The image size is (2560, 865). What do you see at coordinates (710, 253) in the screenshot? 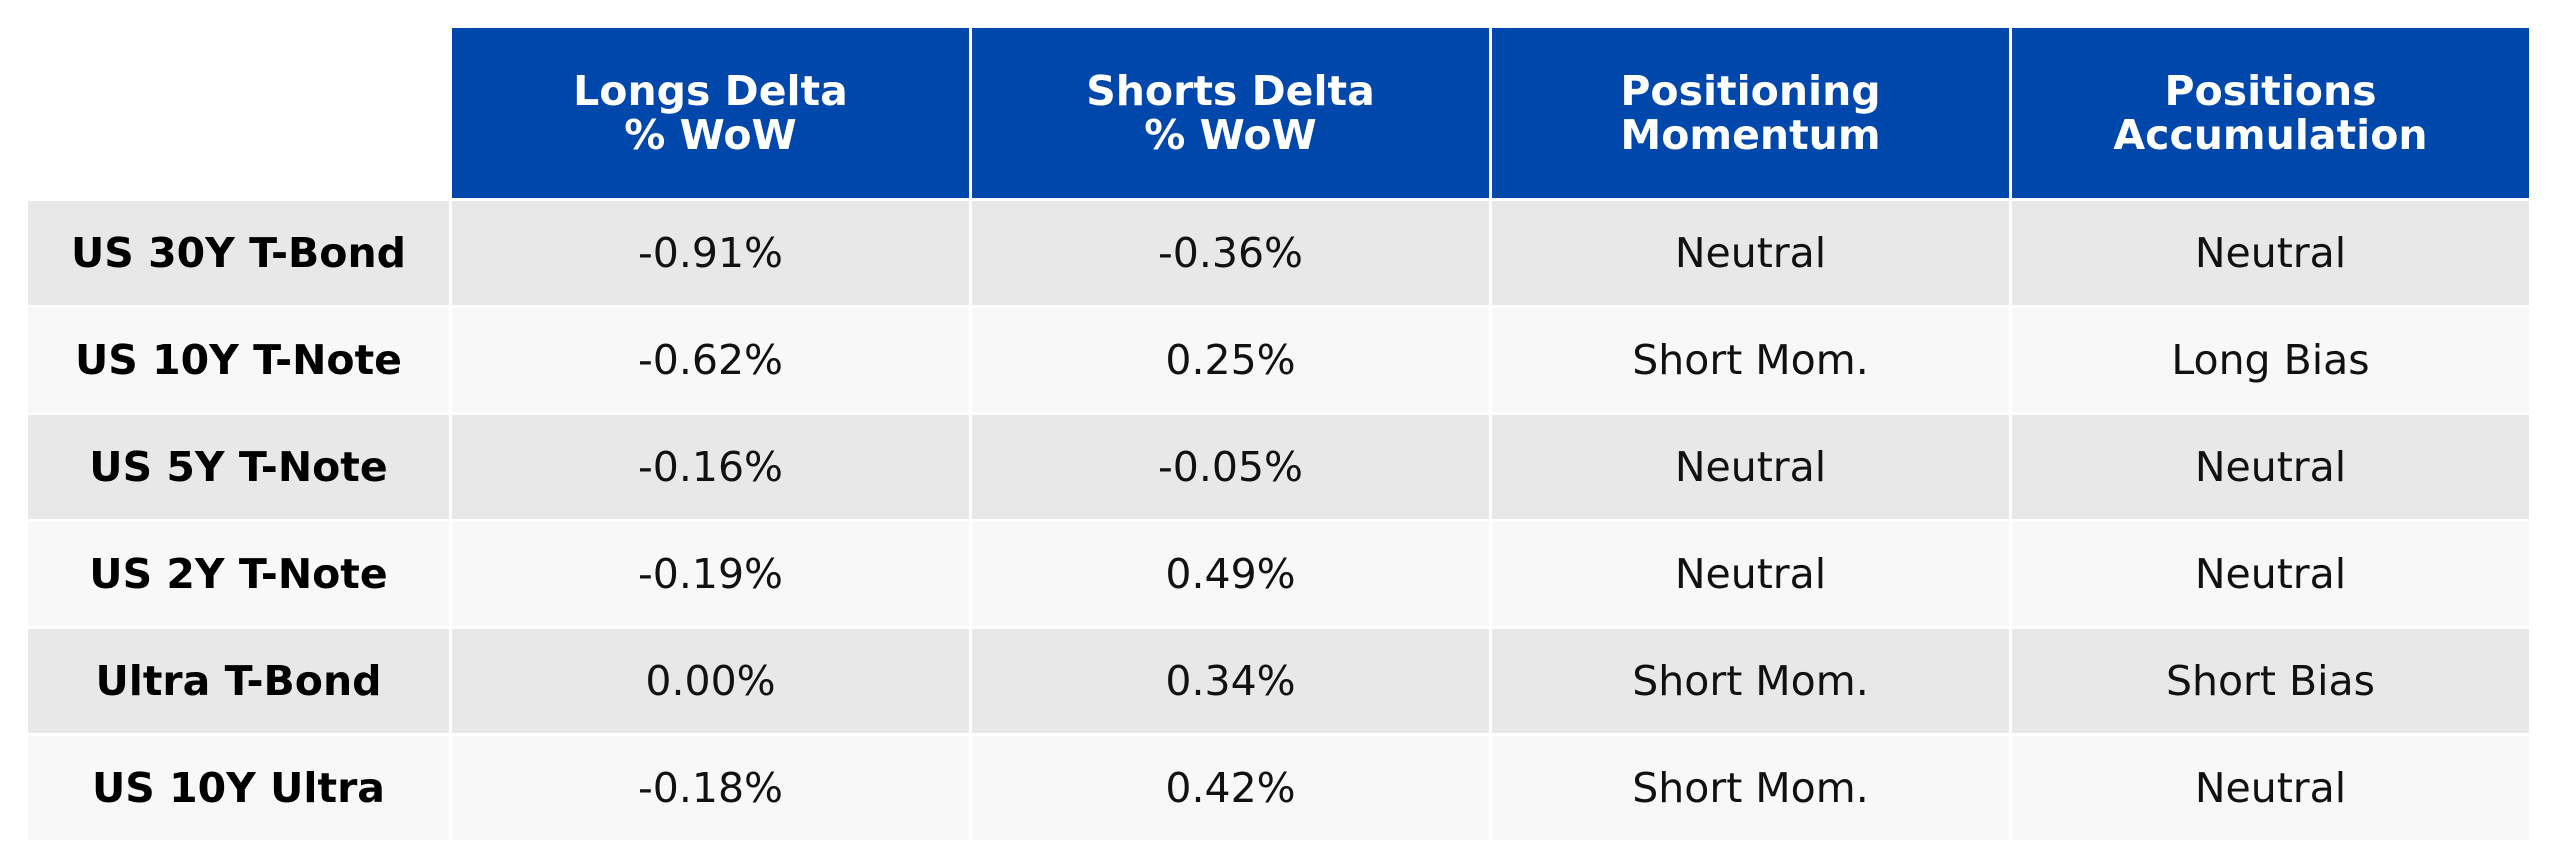
I see `table-cell: -0.91%` at bounding box center [710, 253].